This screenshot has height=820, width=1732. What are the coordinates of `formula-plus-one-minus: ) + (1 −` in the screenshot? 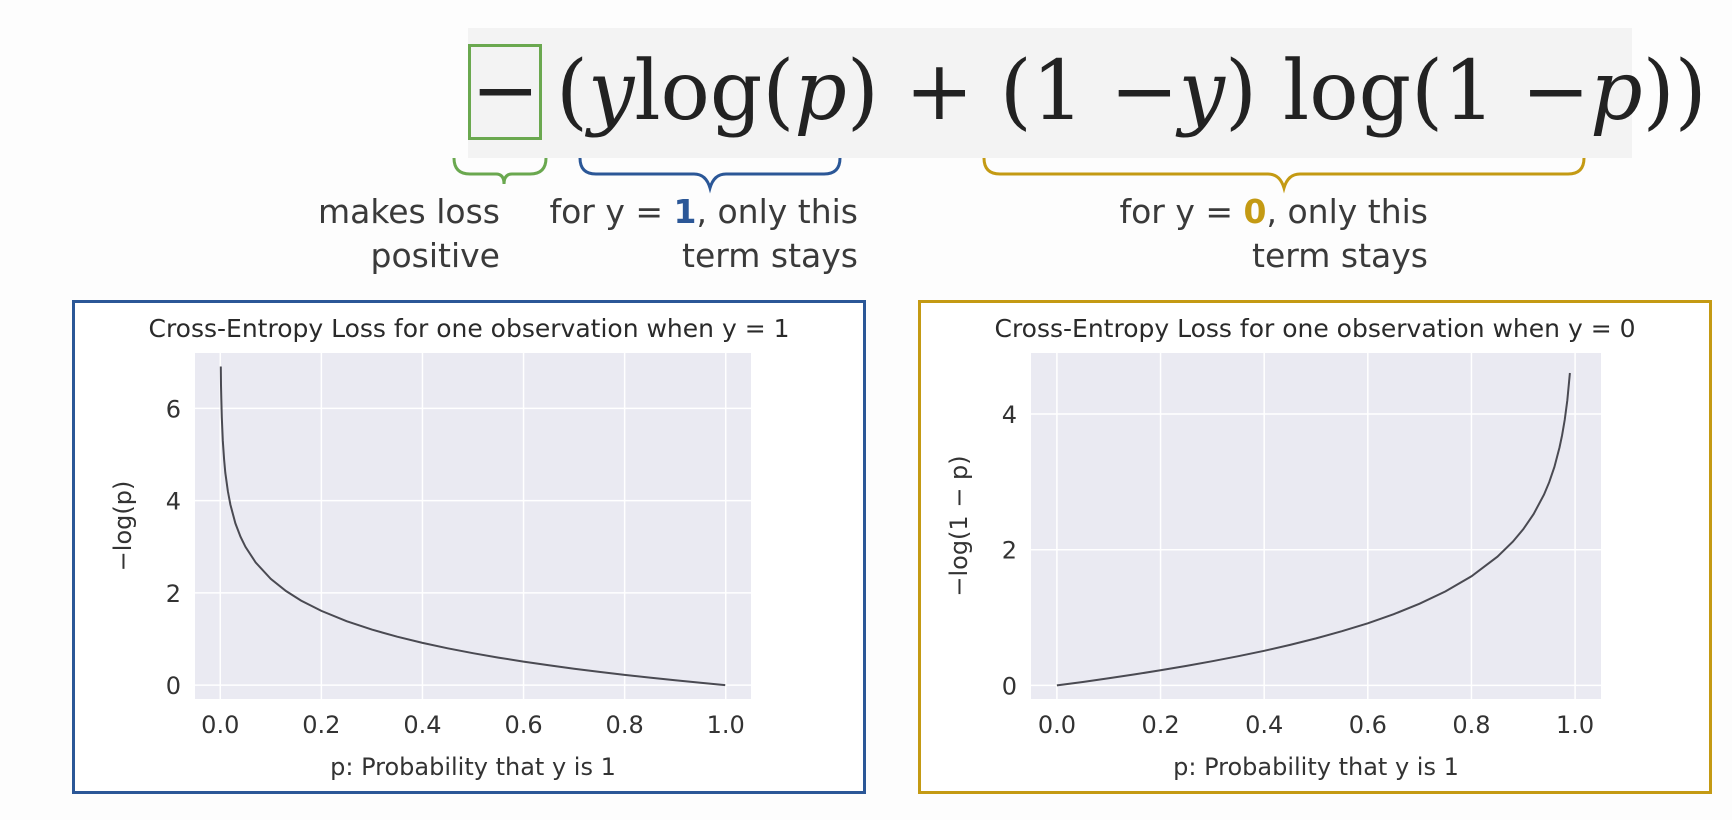 It's located at (1012, 91).